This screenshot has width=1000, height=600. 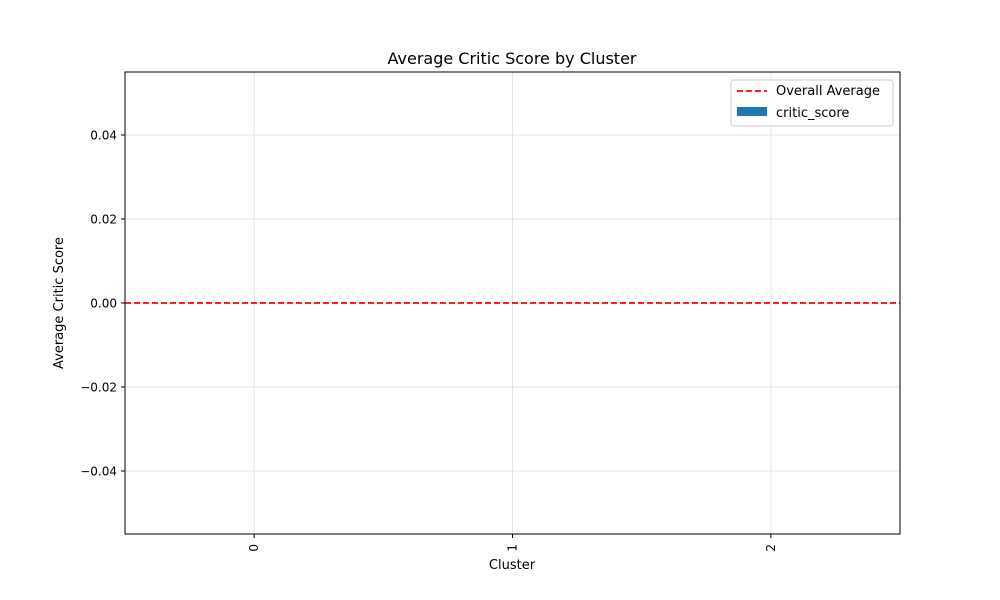 I want to click on legend-box, so click(x=812, y=103).